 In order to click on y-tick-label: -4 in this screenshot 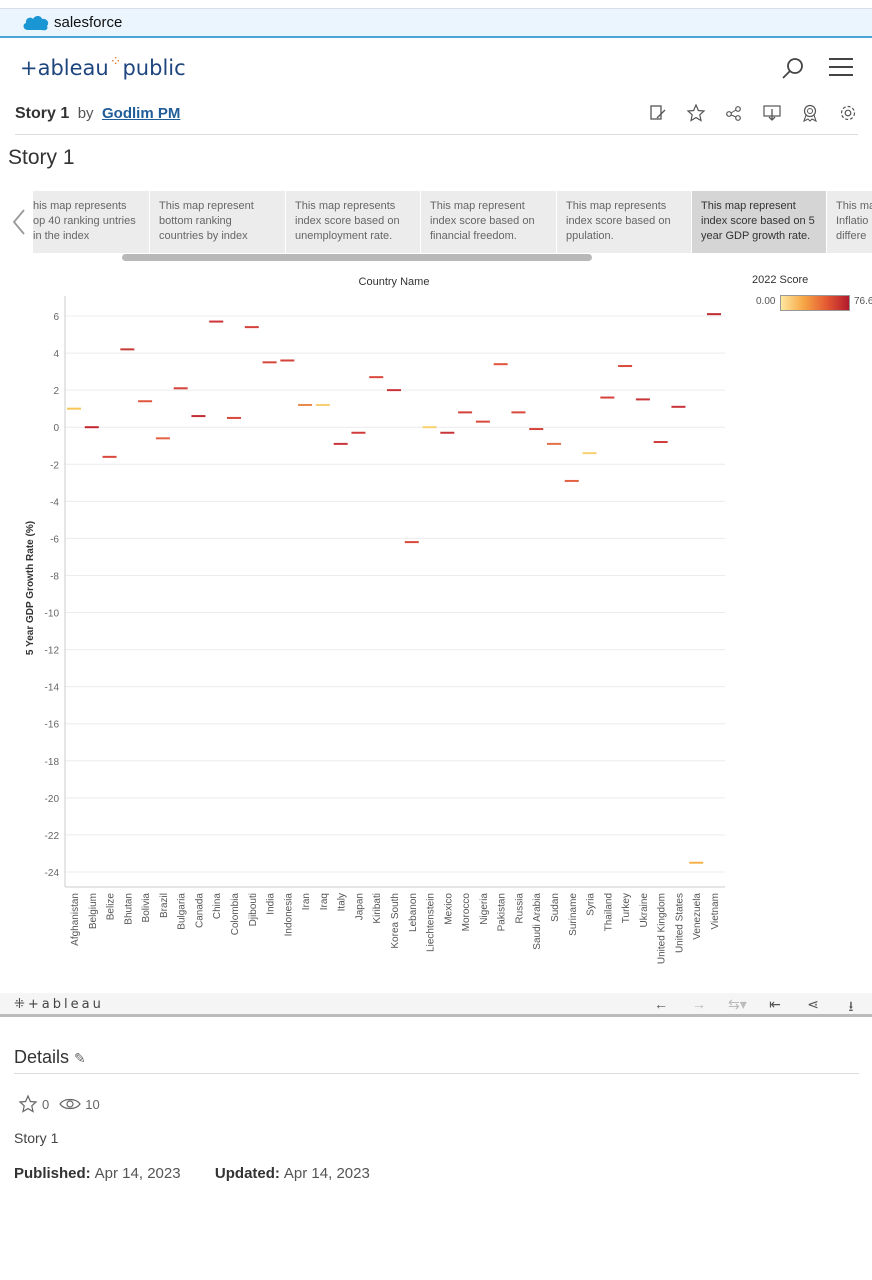, I will do `click(54, 502)`.